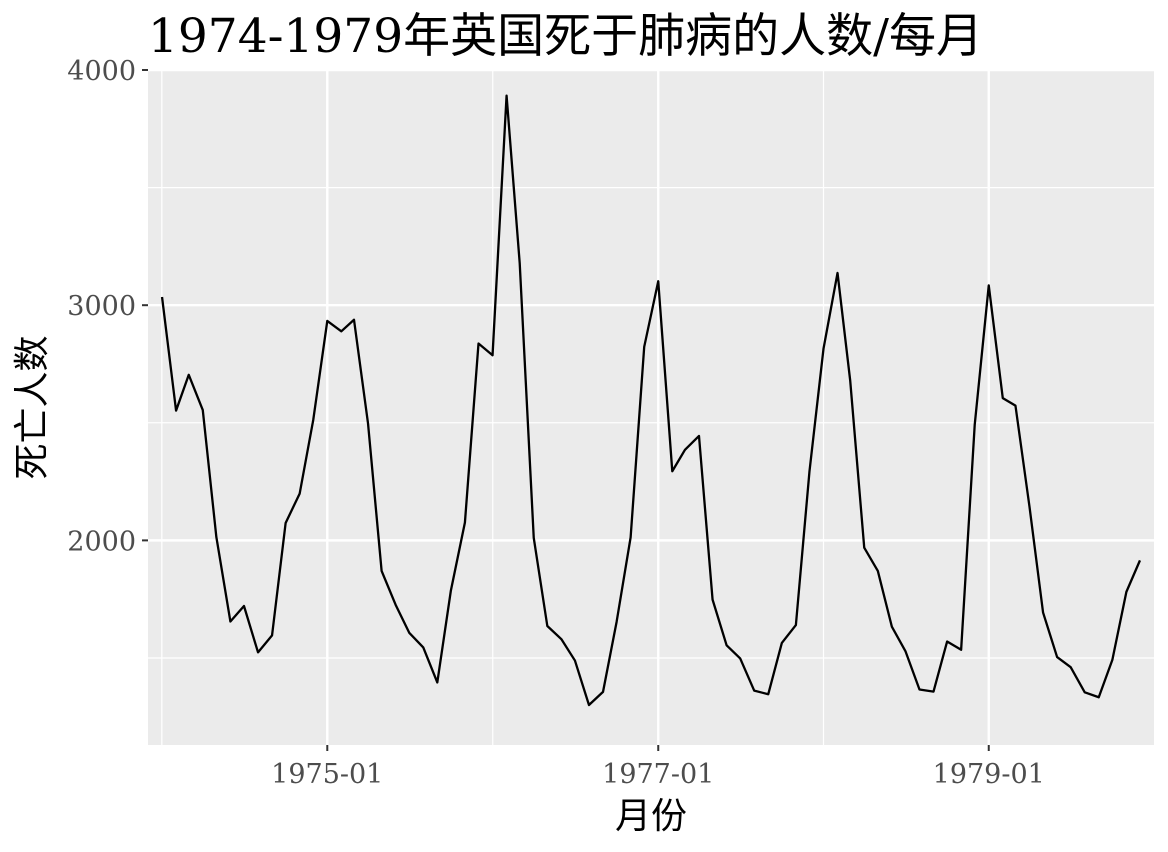 The image size is (1168, 852). I want to click on chart-title: 1974-1979年英国死于肺病的人数/每月, so click(565, 36).